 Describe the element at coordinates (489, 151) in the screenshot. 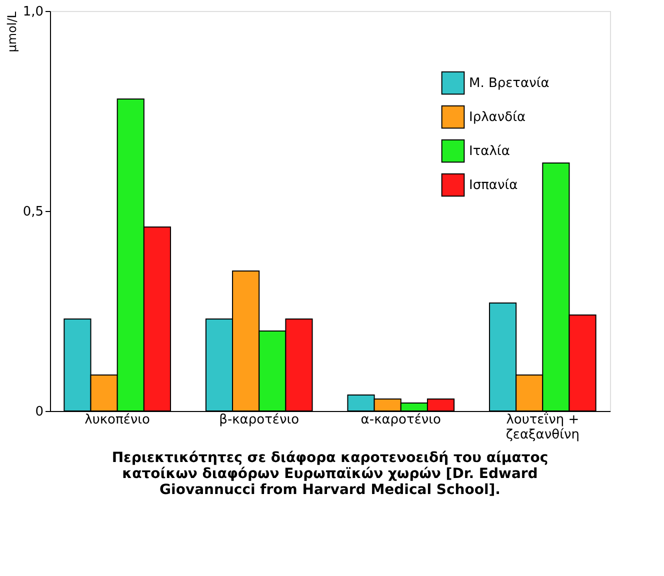

I see `legend-label: Ιταλία` at that location.